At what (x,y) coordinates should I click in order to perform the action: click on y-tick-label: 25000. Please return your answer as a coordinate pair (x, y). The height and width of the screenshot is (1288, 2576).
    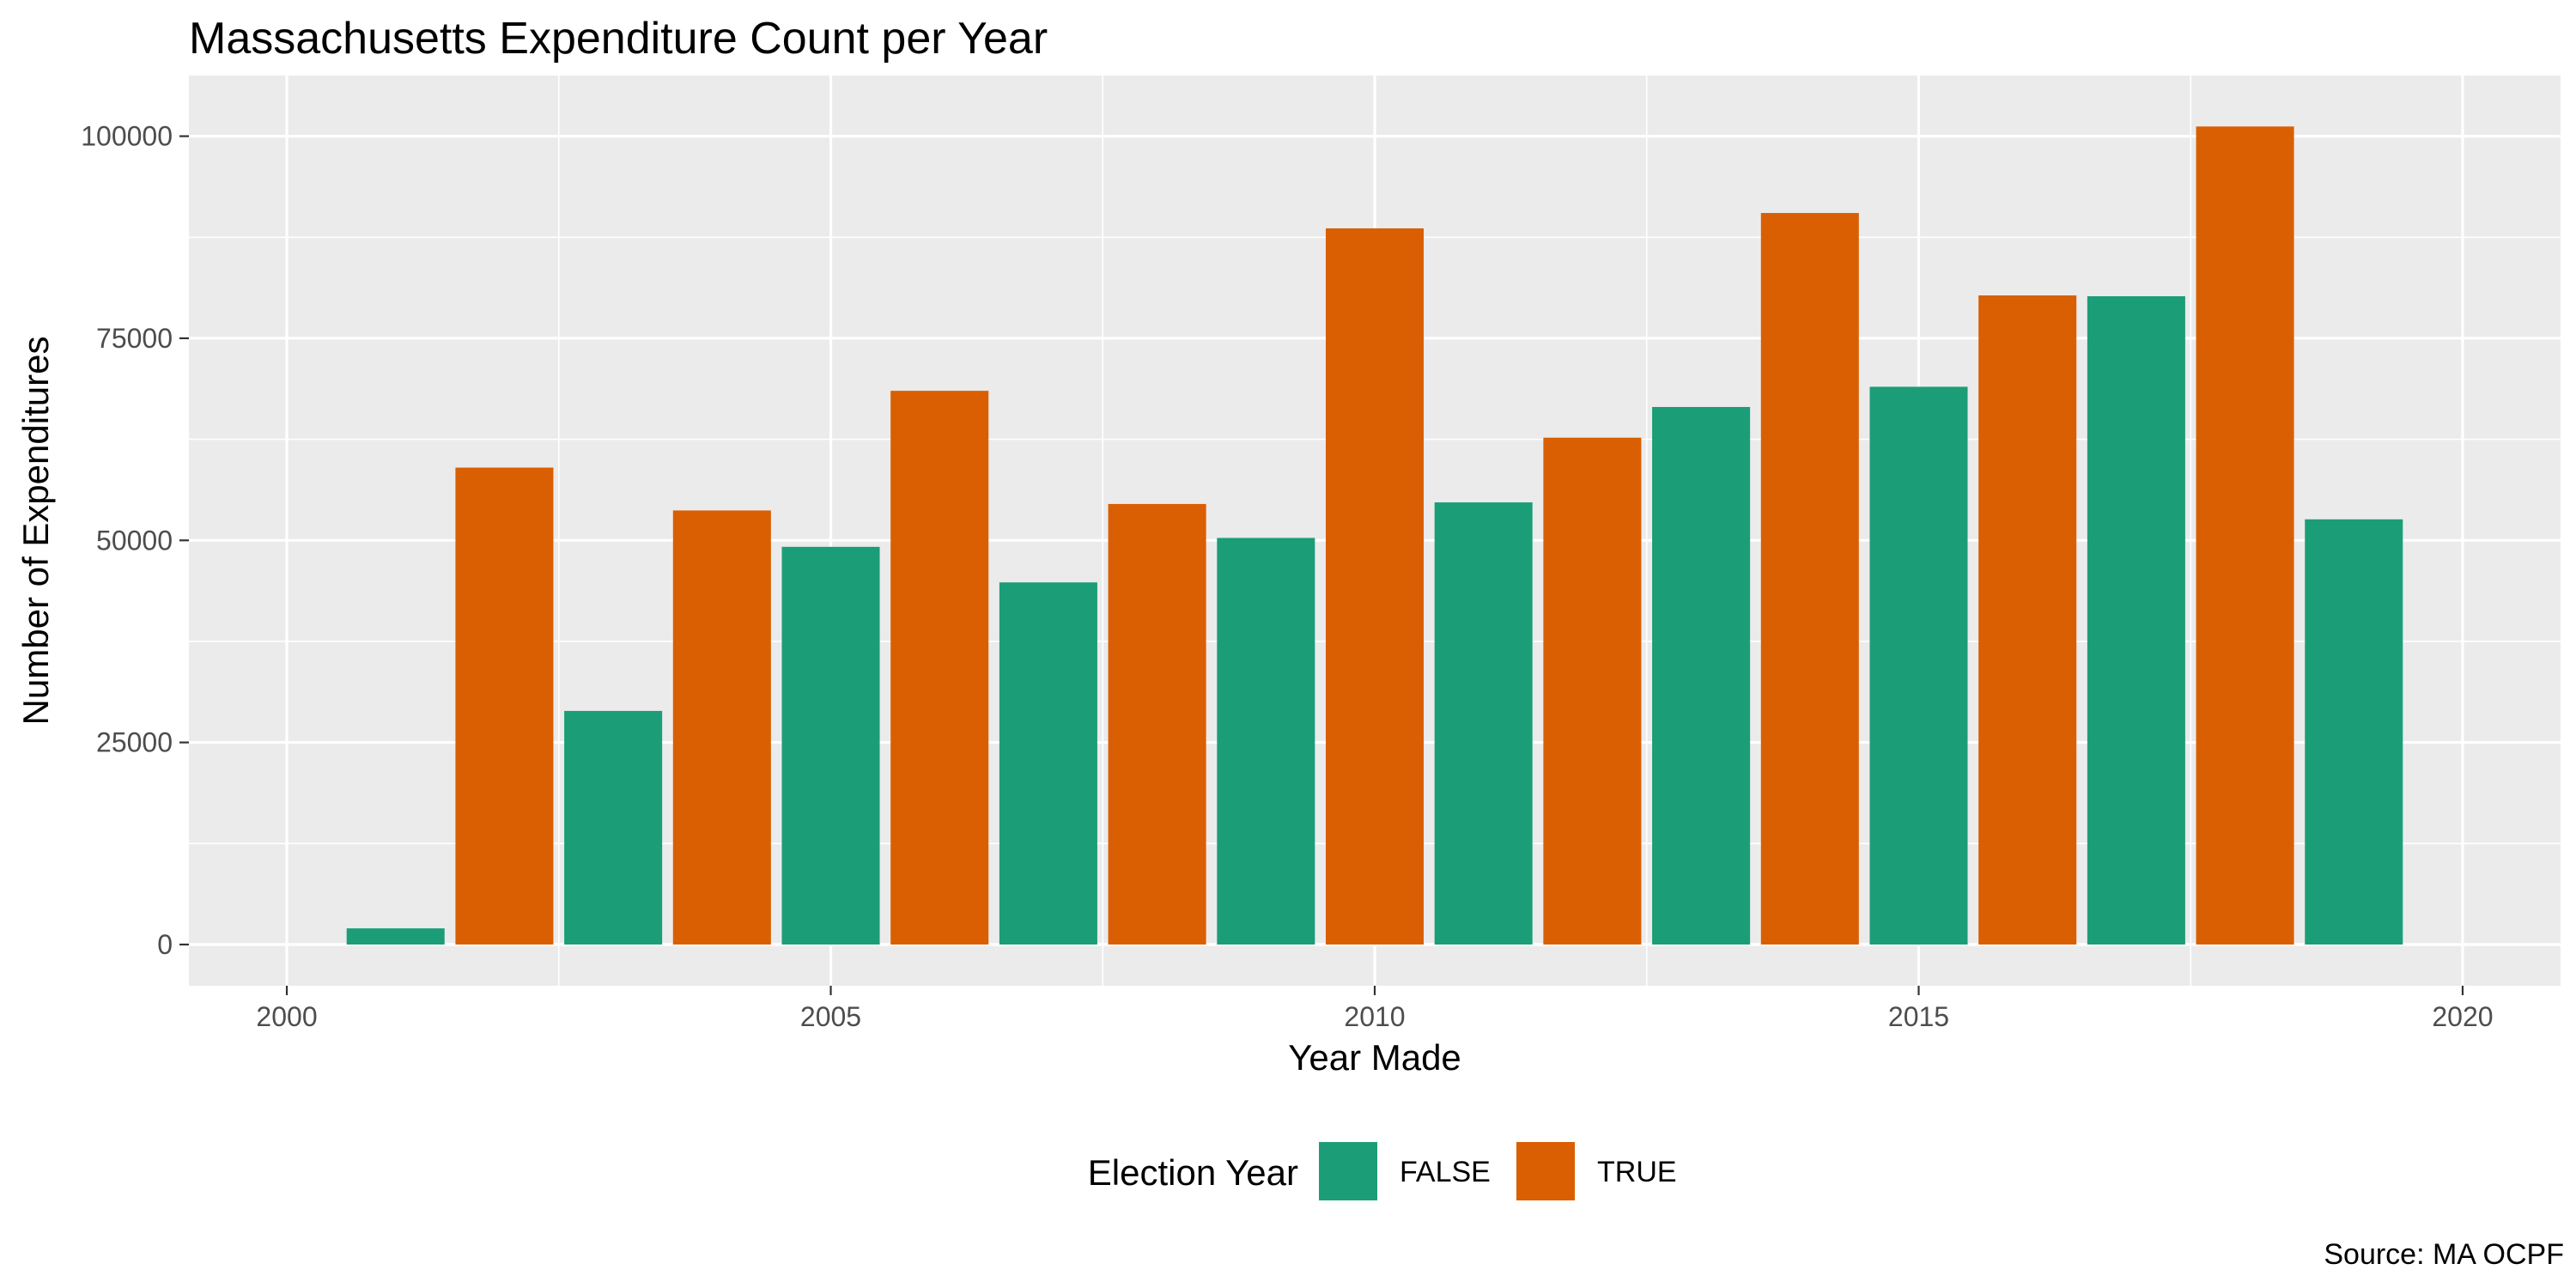
    Looking at the image, I should click on (134, 742).